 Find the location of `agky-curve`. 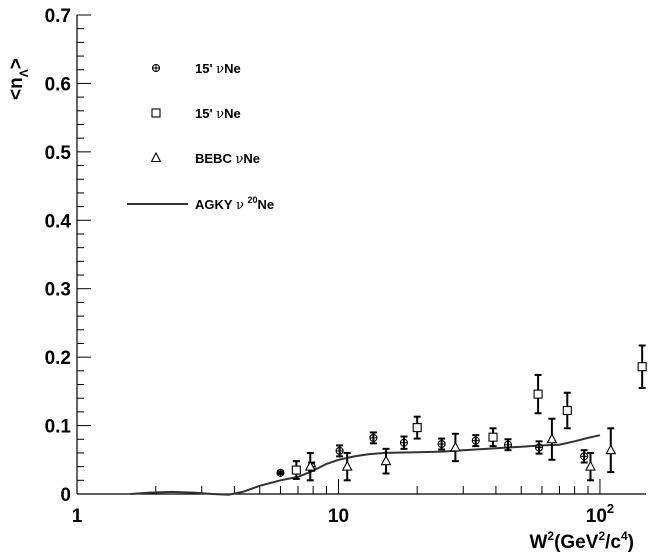

agky-curve is located at coordinates (365, 465).